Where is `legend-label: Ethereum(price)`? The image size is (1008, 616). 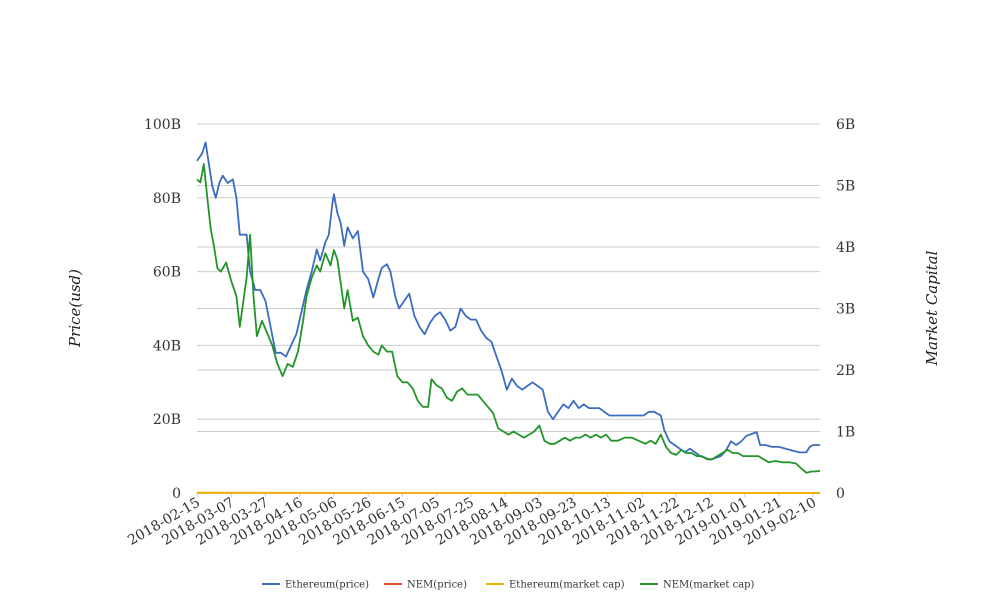 legend-label: Ethereum(price) is located at coordinates (327, 585).